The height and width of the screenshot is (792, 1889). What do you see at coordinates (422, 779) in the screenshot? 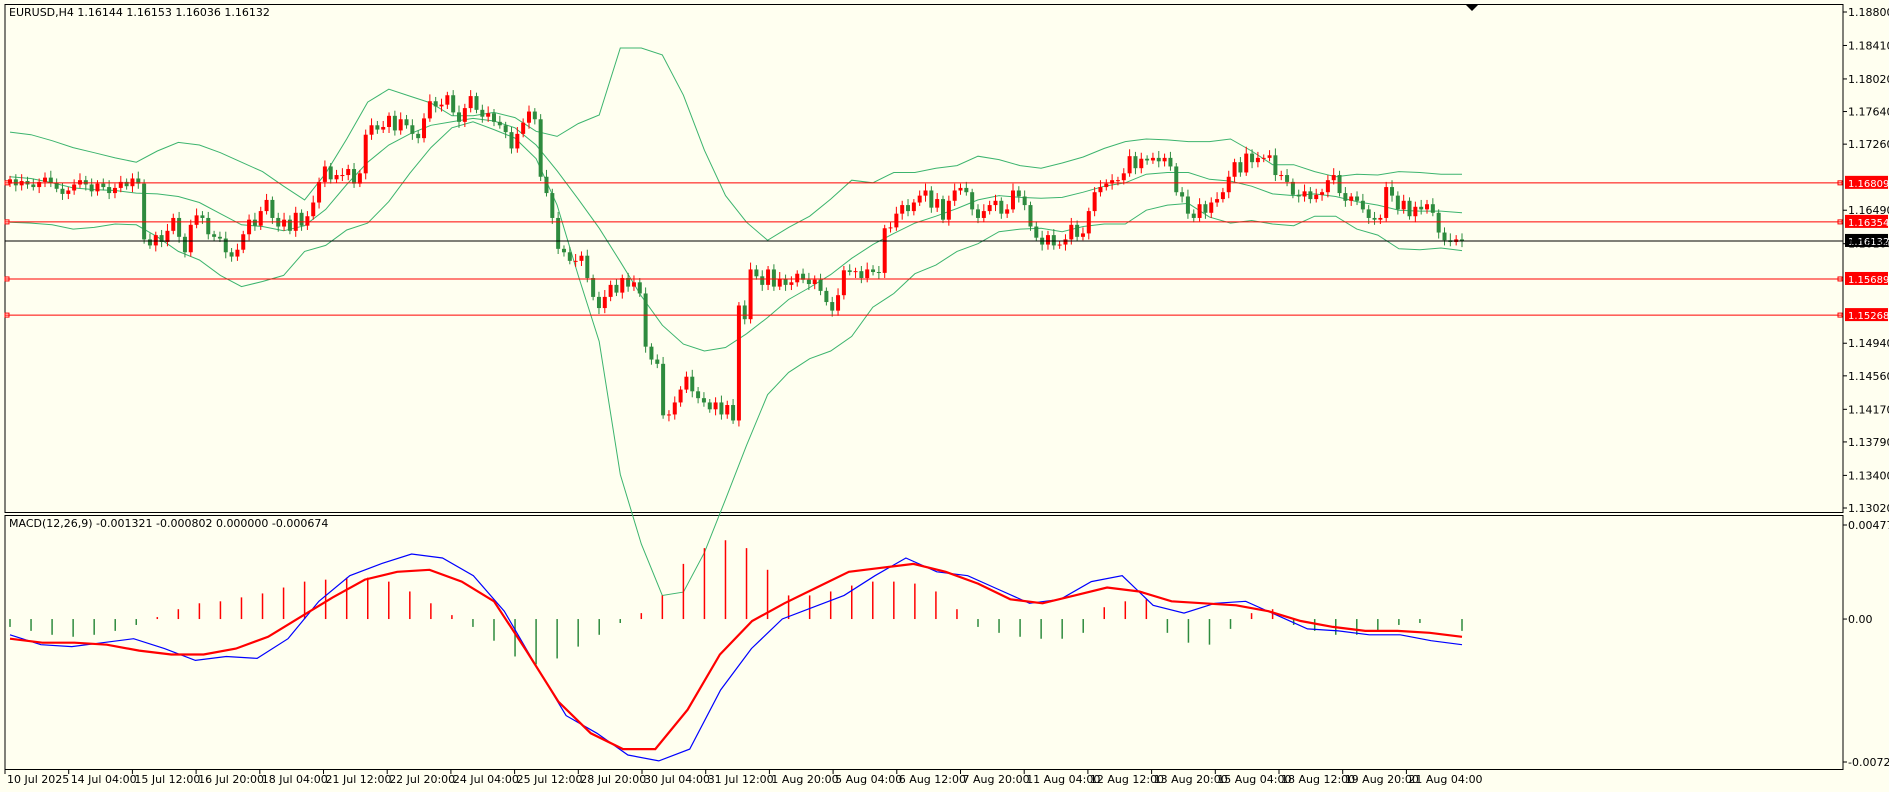
I see `time-tick-label: 22 Jul 20:00` at bounding box center [422, 779].